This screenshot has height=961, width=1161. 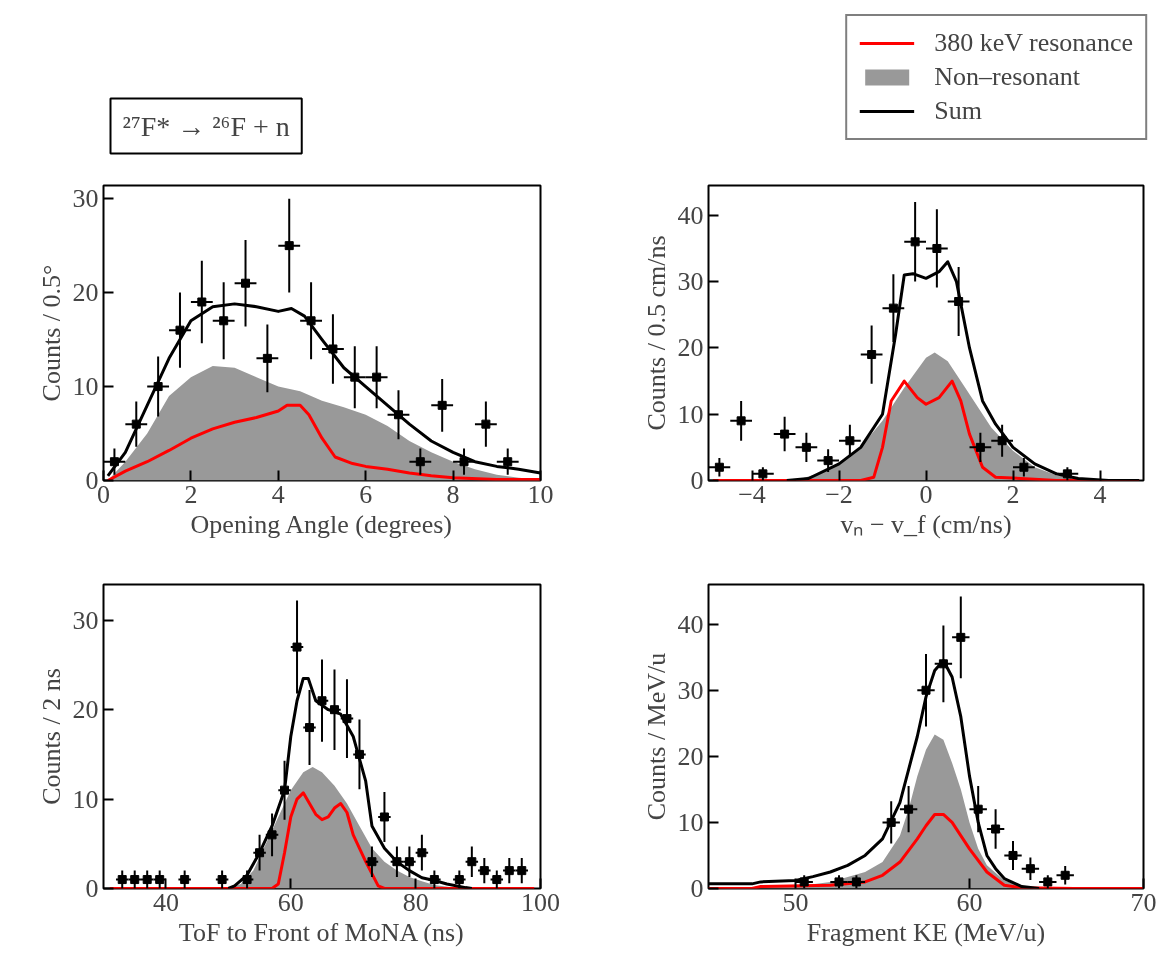 What do you see at coordinates (958, 111) in the screenshot?
I see `legend-label: Sum` at bounding box center [958, 111].